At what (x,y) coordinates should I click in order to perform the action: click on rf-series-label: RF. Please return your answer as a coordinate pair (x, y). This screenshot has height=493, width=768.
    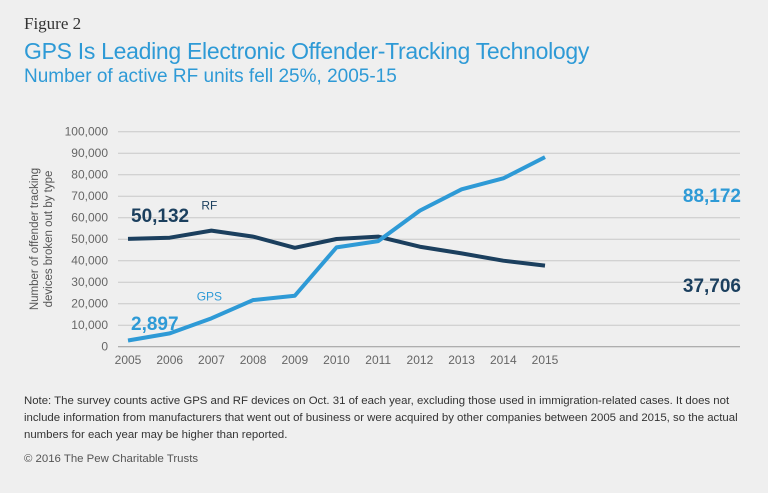
    Looking at the image, I should click on (209, 206).